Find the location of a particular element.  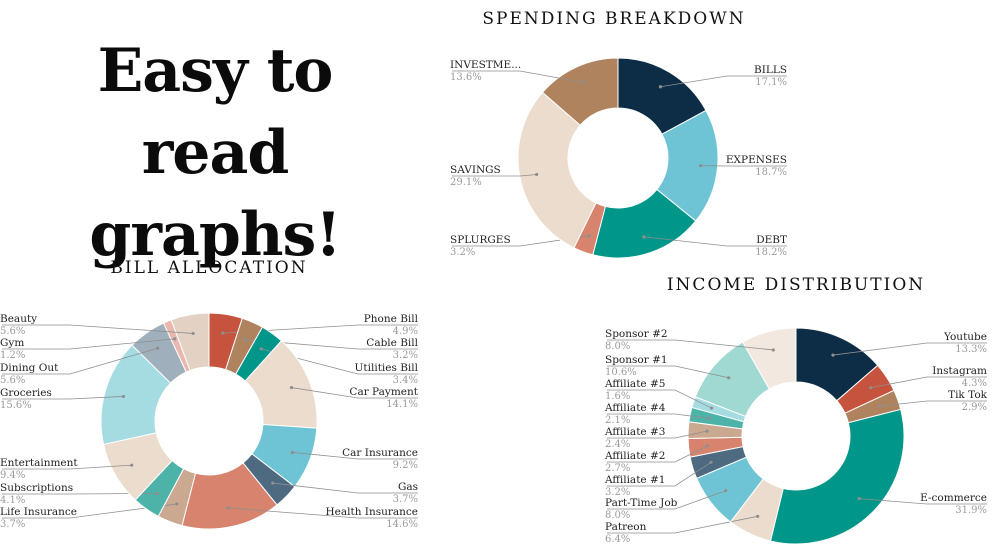

spending-leader-dot-investme is located at coordinates (583, 82).